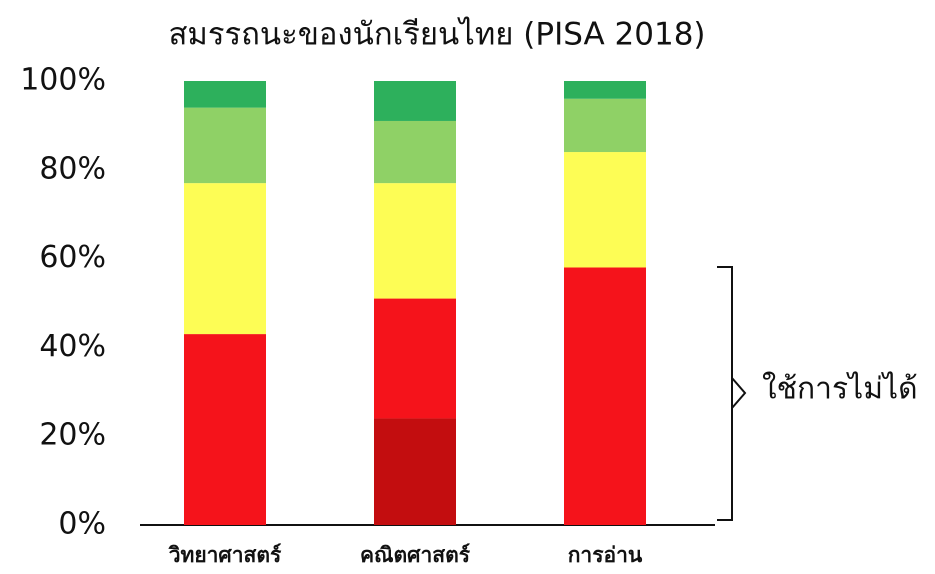 Image resolution: width=935 pixels, height=574 pixels. Describe the element at coordinates (72, 435) in the screenshot. I see `y-tick-label: 20%` at that location.